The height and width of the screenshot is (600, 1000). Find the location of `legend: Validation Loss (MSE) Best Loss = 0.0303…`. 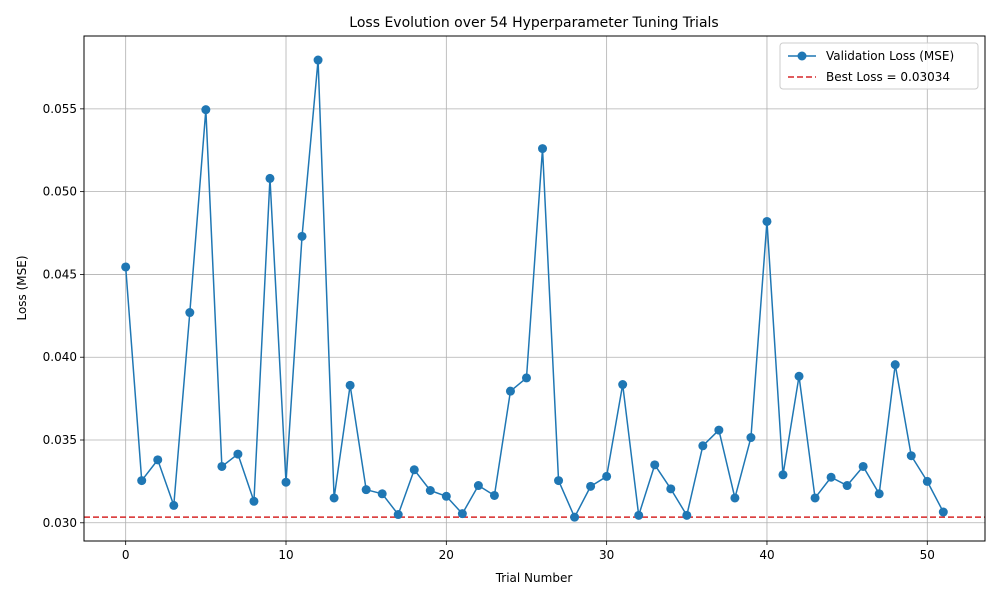

legend: Validation Loss (MSE) Best Loss = 0.0303… is located at coordinates (879, 66).